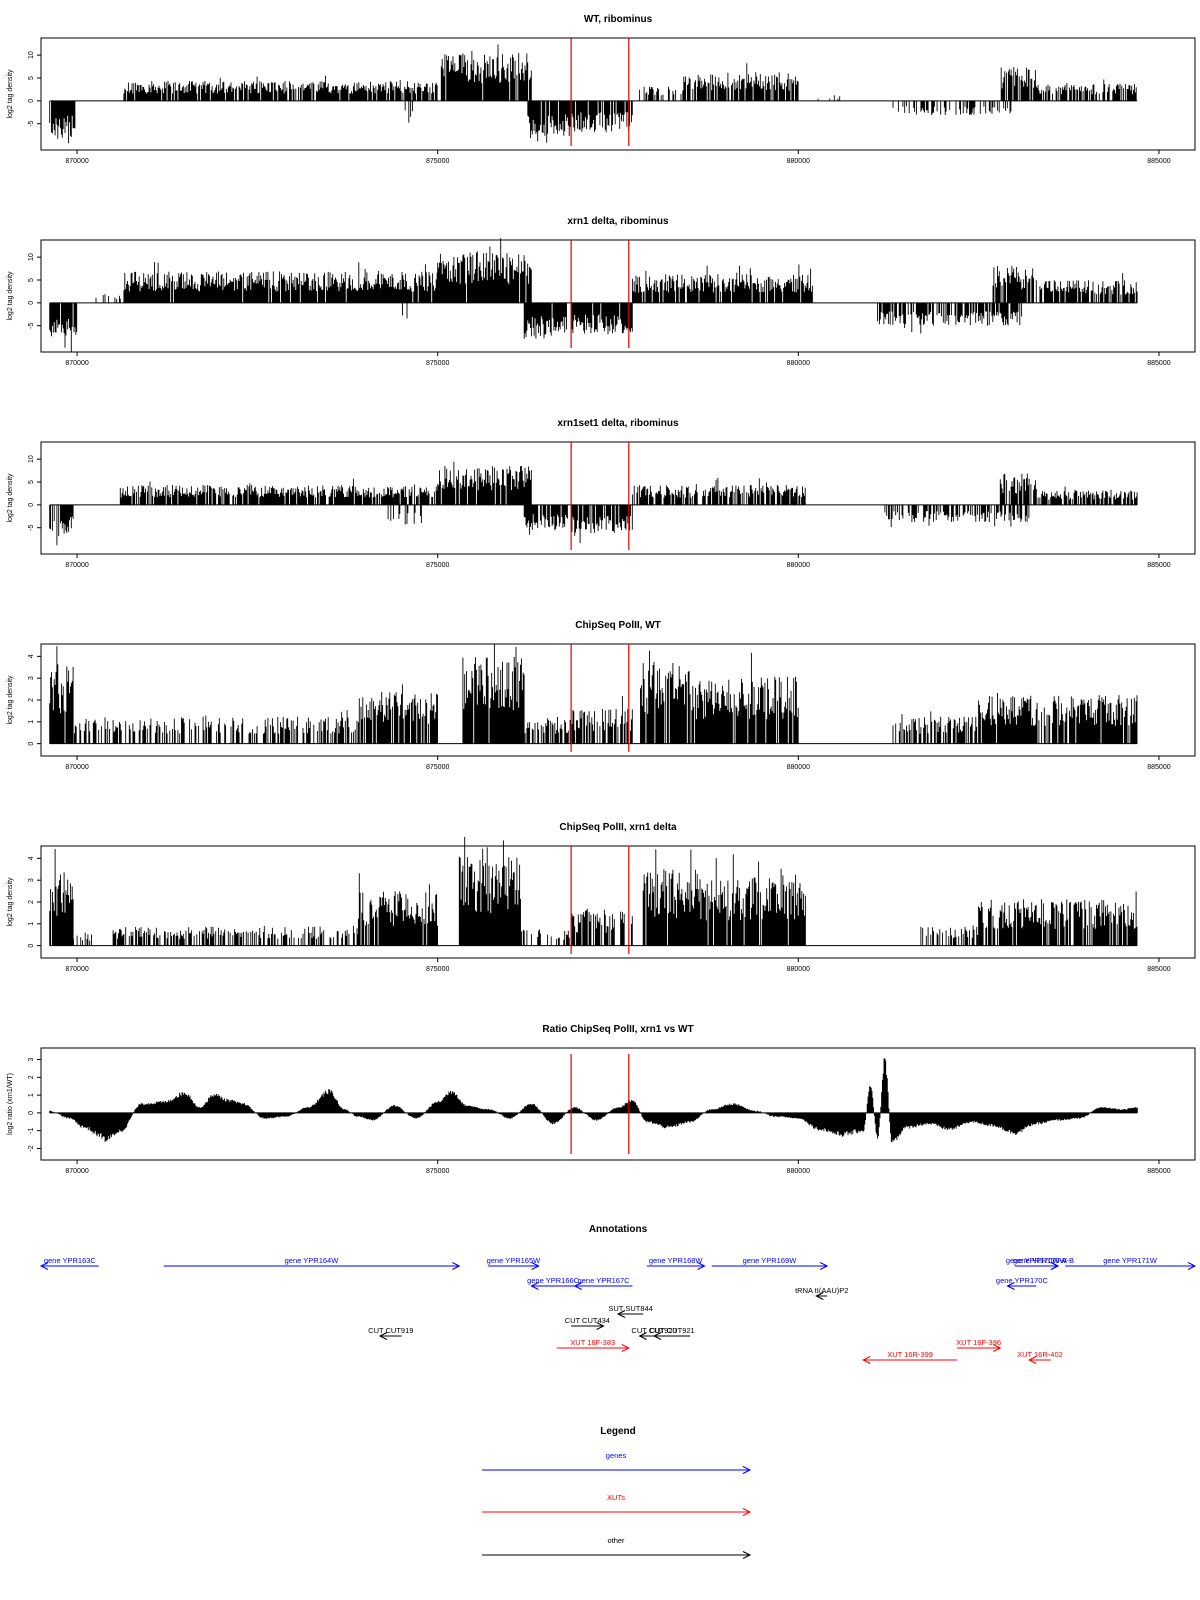 The width and height of the screenshot is (1200, 1600). I want to click on annotation-feature: SUT SUT844, so click(630, 1311).